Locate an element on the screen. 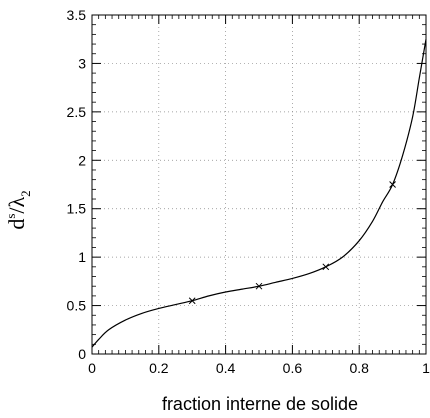  y-tick-labels: 0 0.5 1 1.5 2 2.5 3 3.5 is located at coordinates (77, 184).